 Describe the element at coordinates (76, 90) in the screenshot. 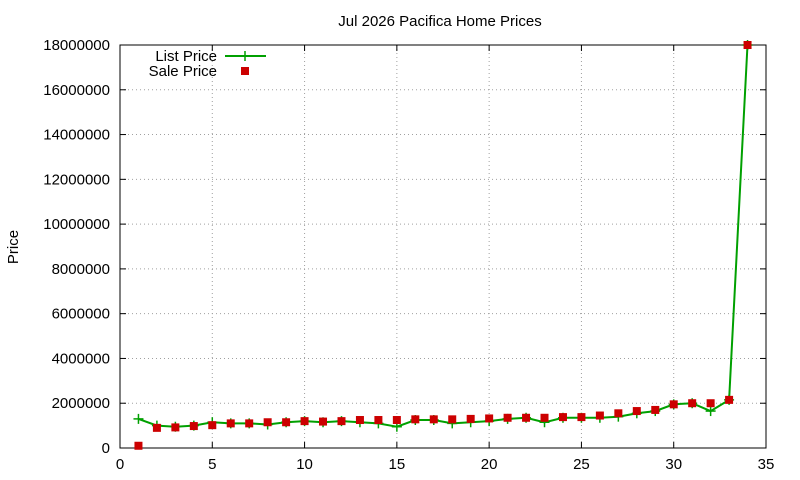

I see `y-tick-label: 16000000` at that location.